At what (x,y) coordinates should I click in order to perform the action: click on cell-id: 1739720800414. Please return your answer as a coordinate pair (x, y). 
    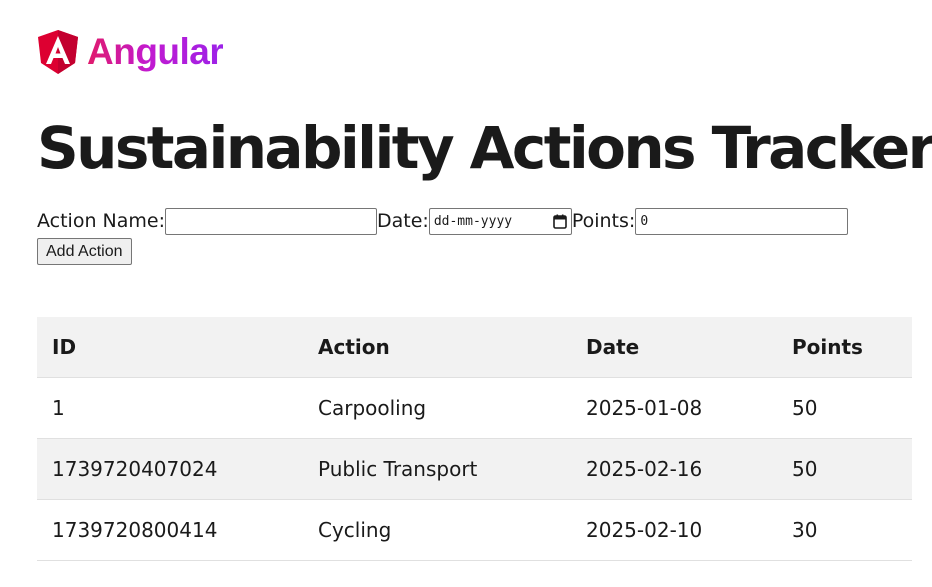
    Looking at the image, I should click on (170, 530).